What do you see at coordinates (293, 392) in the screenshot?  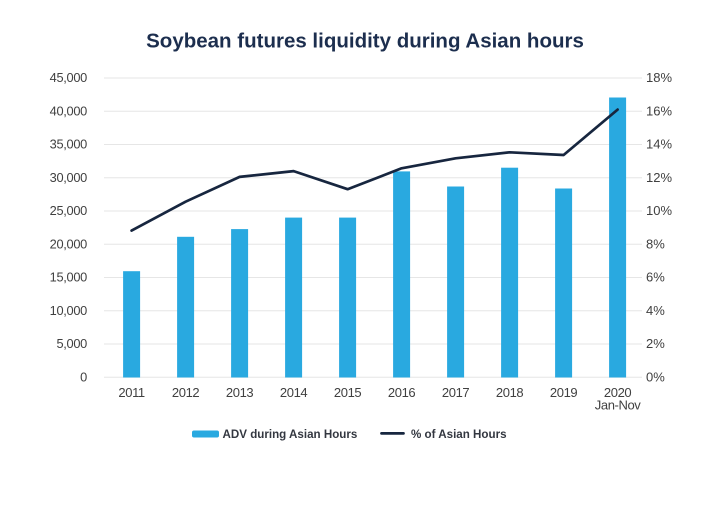 I see `svg-text: 2014` at bounding box center [293, 392].